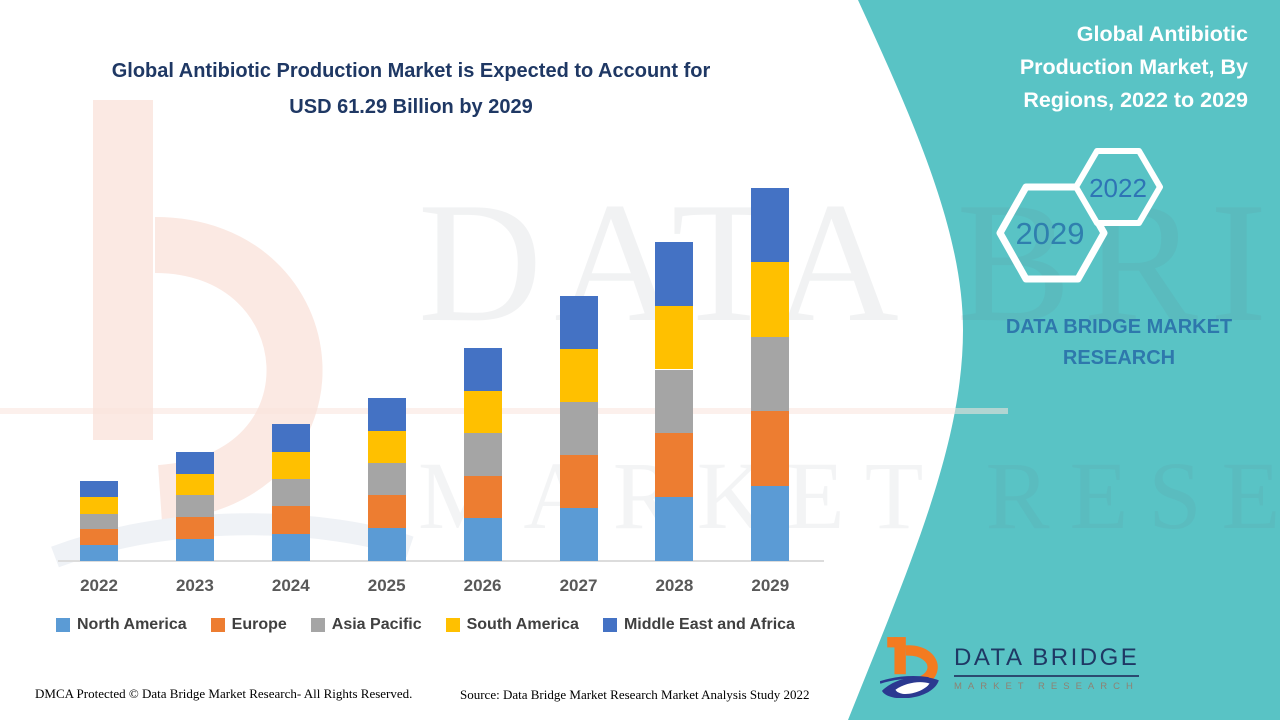 Image resolution: width=1280 pixels, height=720 pixels. What do you see at coordinates (194, 528) in the screenshot?
I see `bar-segment-2023-europe` at bounding box center [194, 528].